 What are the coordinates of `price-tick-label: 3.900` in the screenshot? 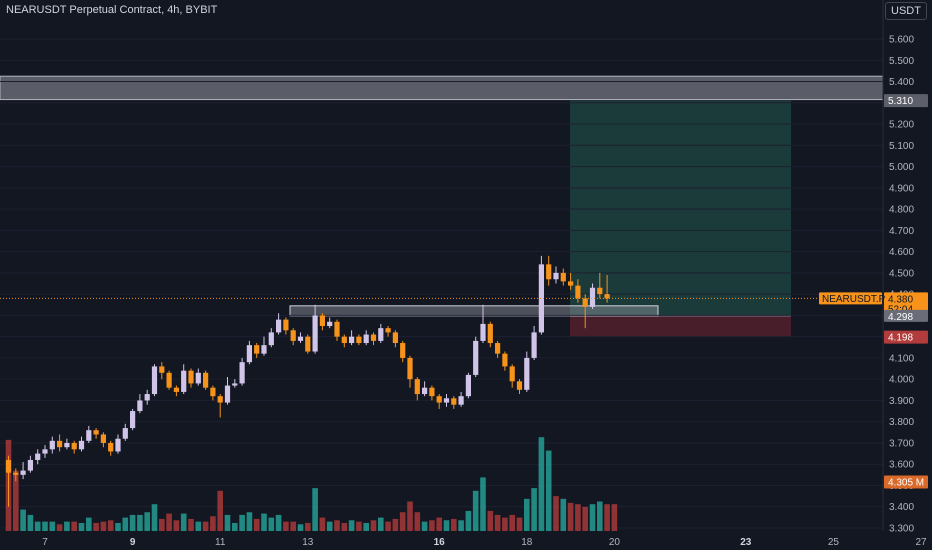 It's located at (901, 401).